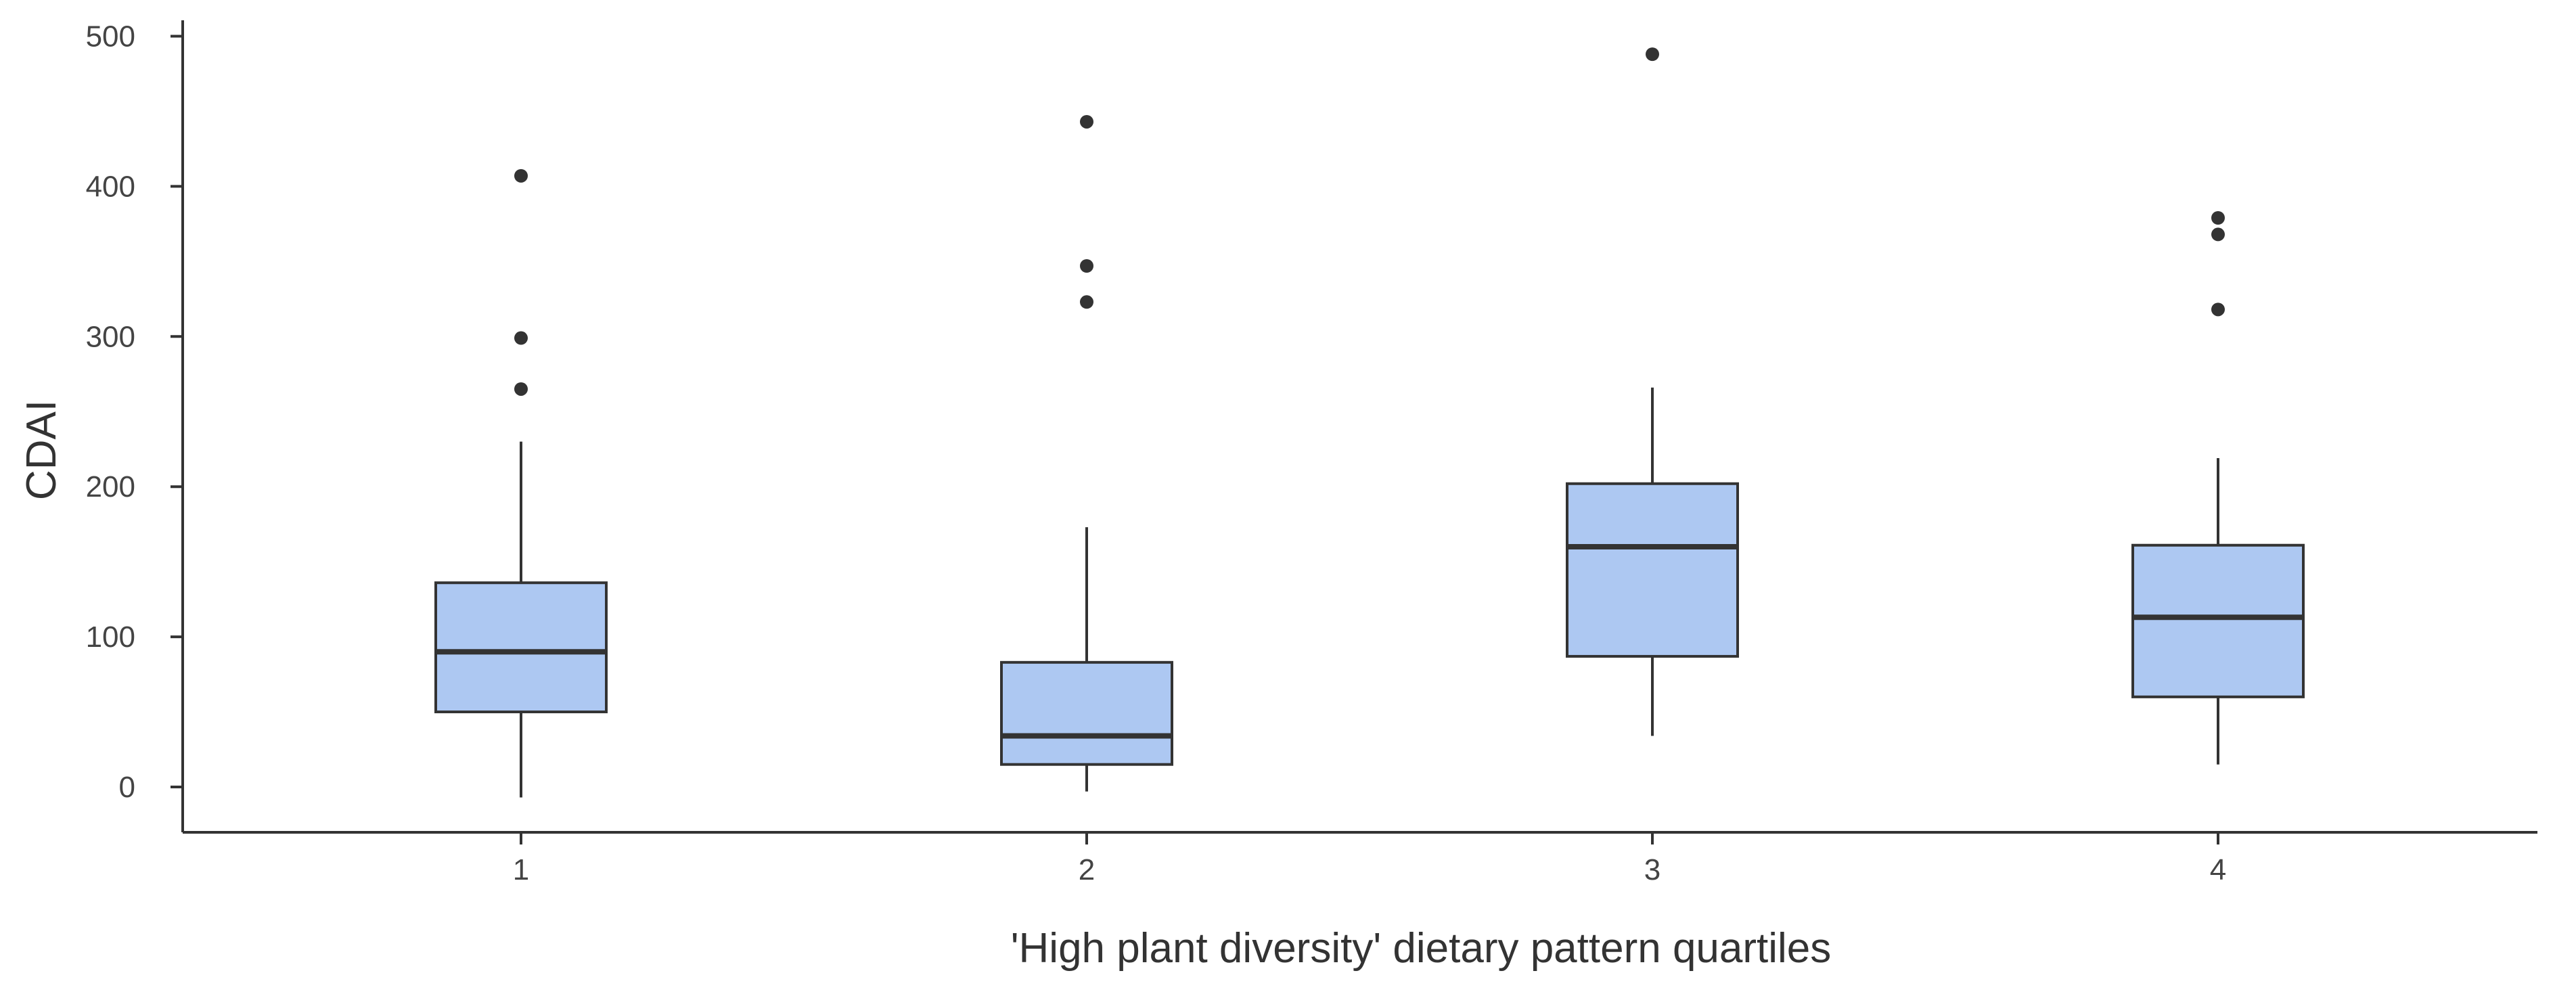 Image resolution: width=2576 pixels, height=992 pixels. What do you see at coordinates (110, 486) in the screenshot?
I see `y-tick-label: 200` at bounding box center [110, 486].